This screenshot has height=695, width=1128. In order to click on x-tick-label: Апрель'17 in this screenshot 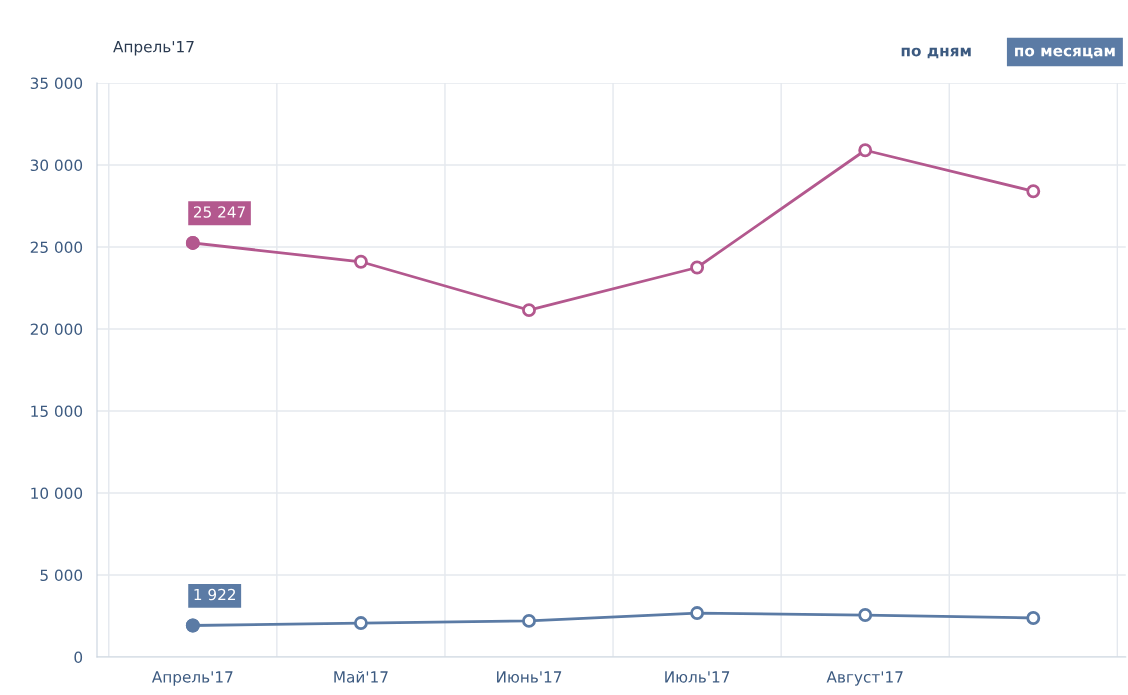, I will do `click(192, 678)`.